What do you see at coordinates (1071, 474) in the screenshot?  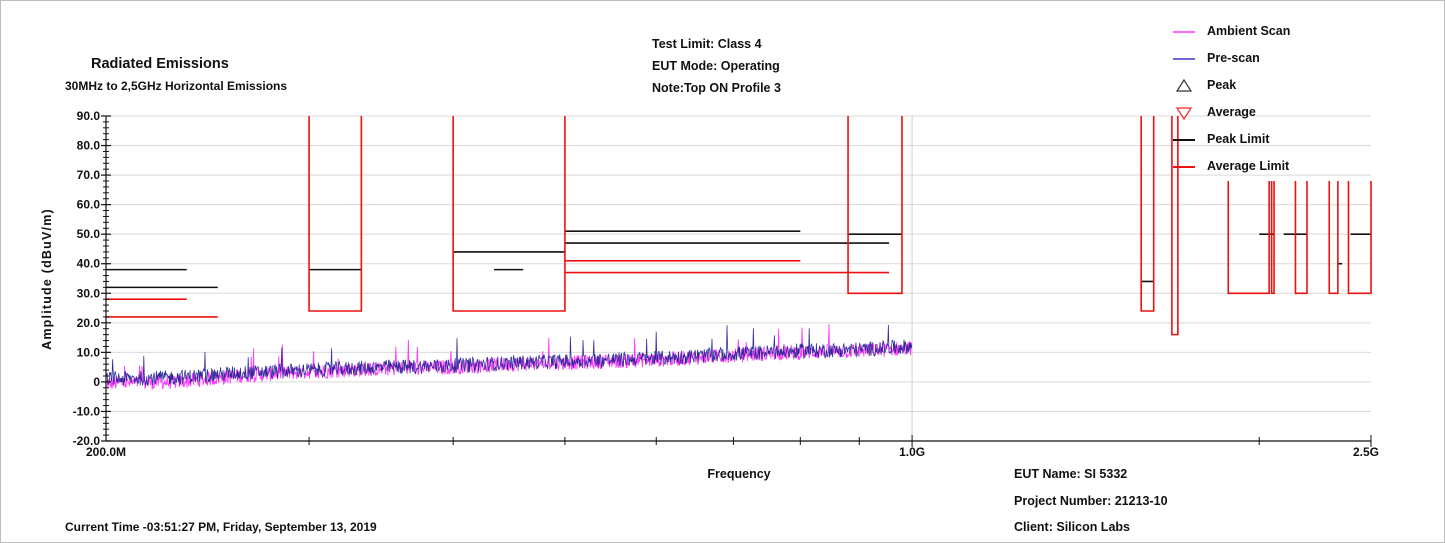 I see `eut-name: EUT Name: SI 5332` at bounding box center [1071, 474].